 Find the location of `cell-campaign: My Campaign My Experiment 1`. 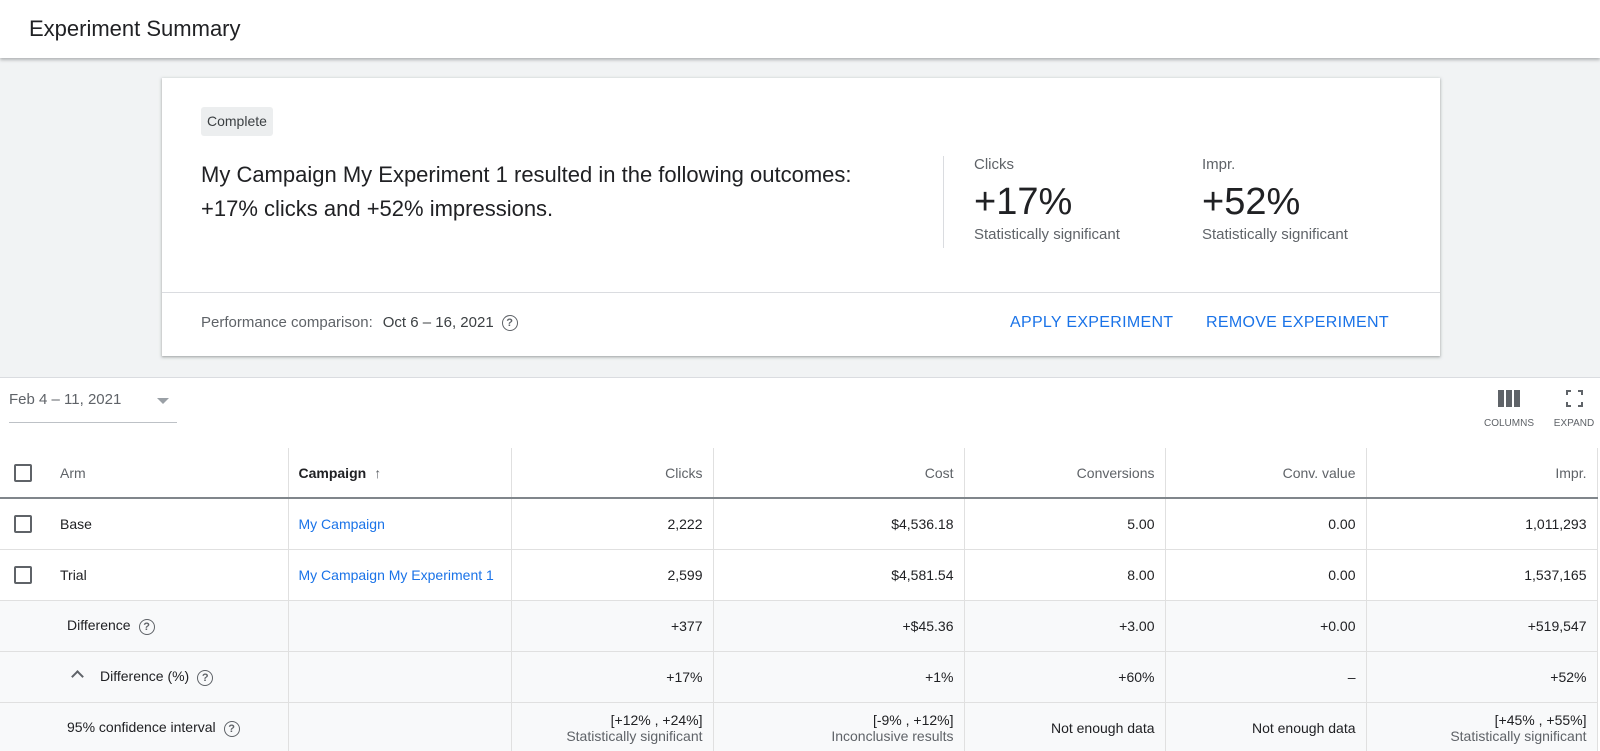

cell-campaign: My Campaign My Experiment 1 is located at coordinates (400, 575).